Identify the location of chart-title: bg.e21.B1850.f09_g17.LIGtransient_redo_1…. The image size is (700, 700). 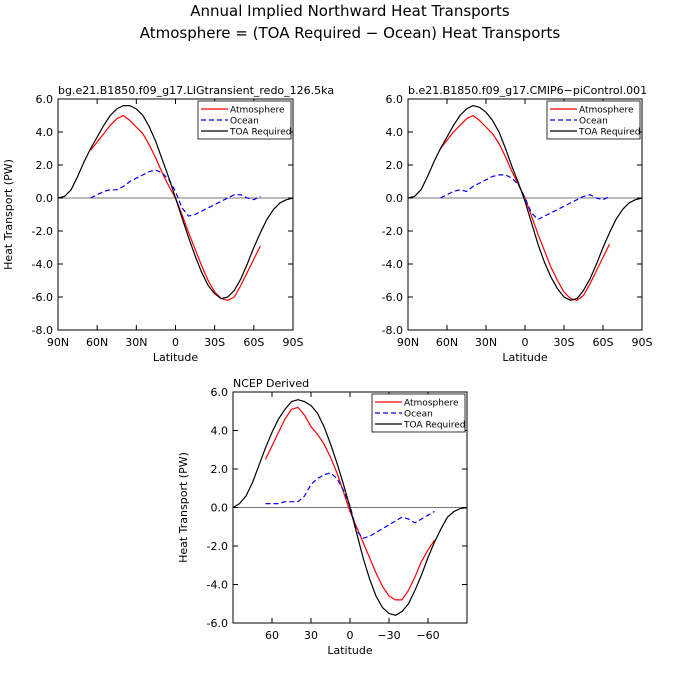
(196, 90).